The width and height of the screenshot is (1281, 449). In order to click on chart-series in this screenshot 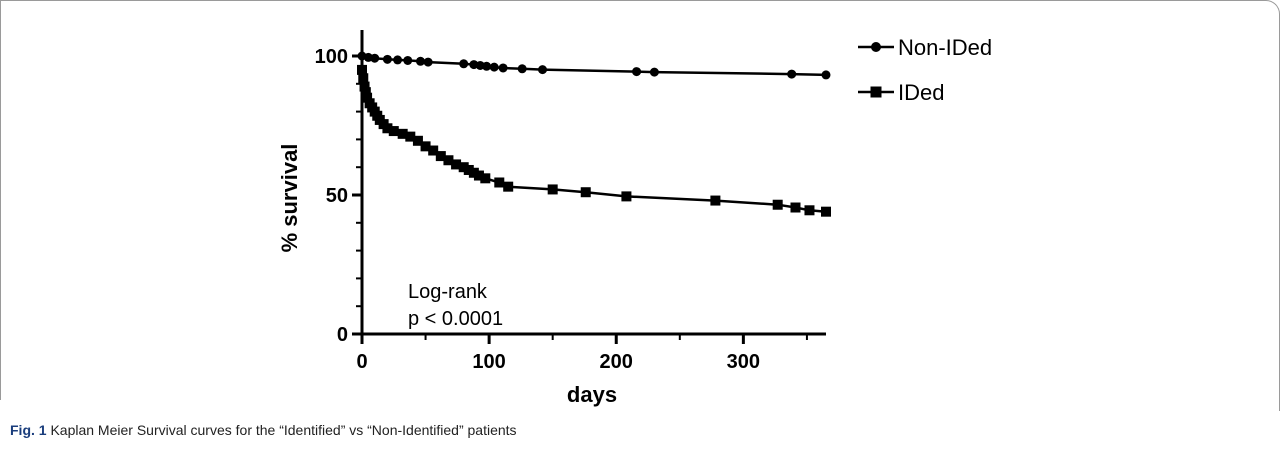, I will do `click(594, 134)`.